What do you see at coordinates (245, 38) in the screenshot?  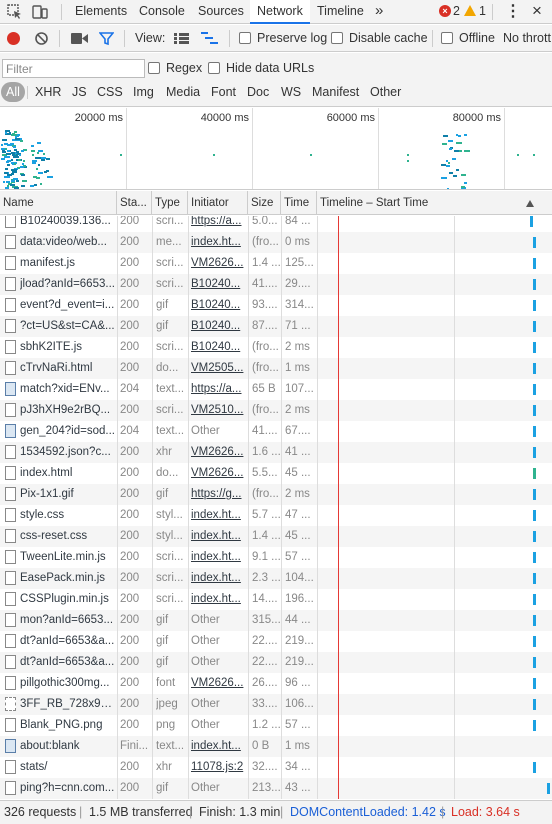 I see `preserve-log-checkbox` at bounding box center [245, 38].